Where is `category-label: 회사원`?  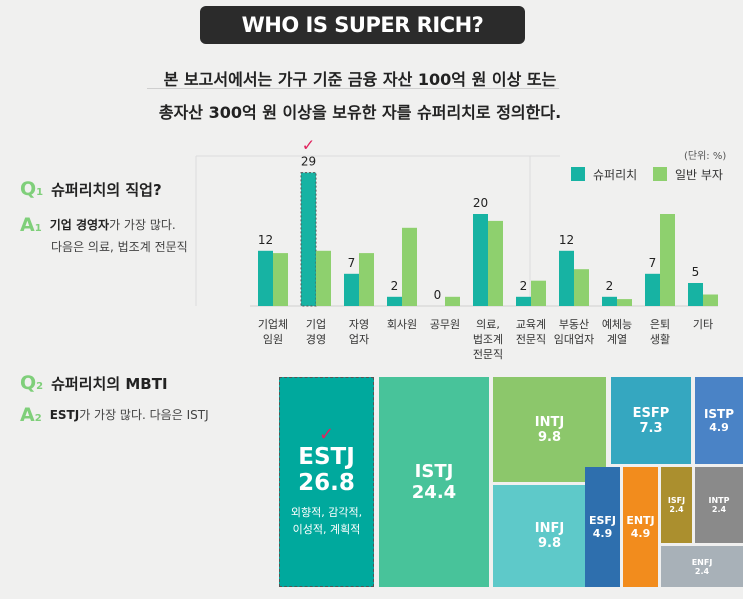
category-label: 회사원 is located at coordinates (402, 324).